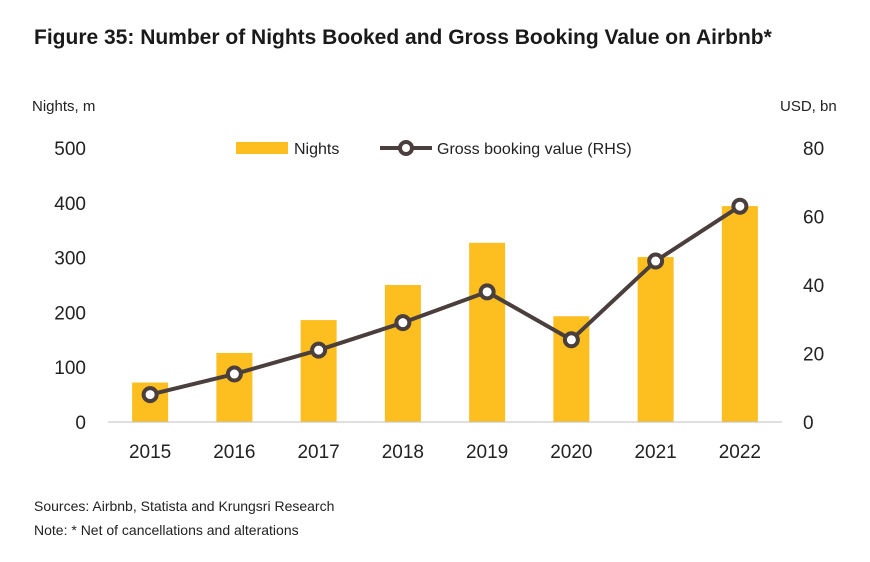  I want to click on y-left-tick-label: 0, so click(80, 423).